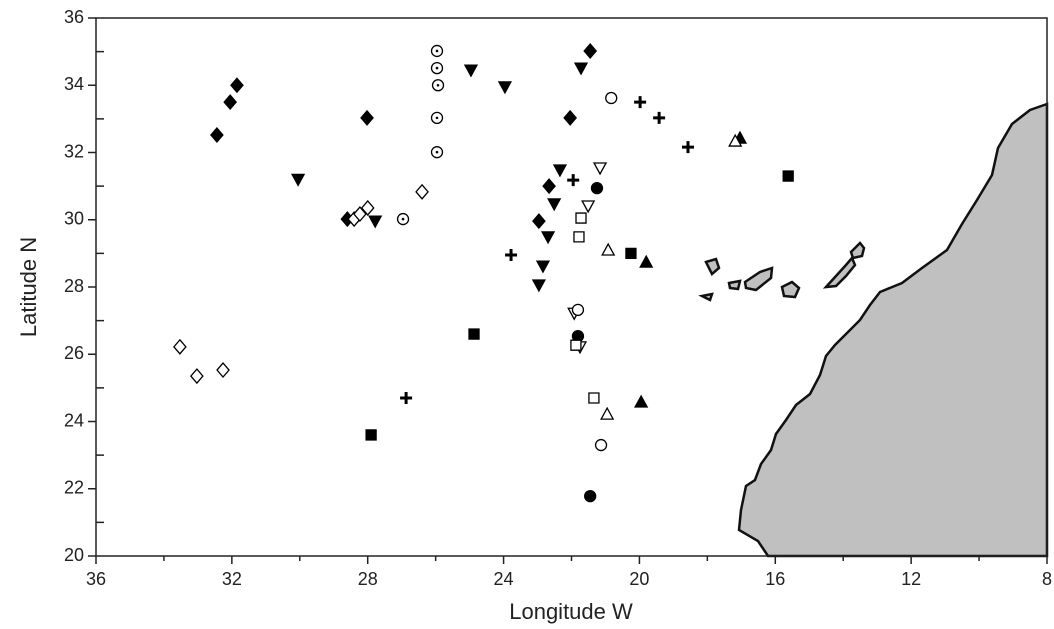 The image size is (1054, 629). Describe the element at coordinates (74, 219) in the screenshot. I see `y-tick-label: 30` at that location.